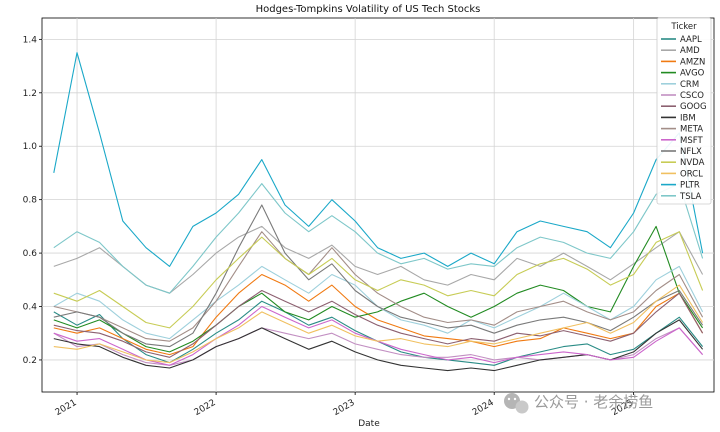 This screenshot has height=432, width=720. What do you see at coordinates (30, 147) in the screenshot?
I see `y-tick-label: 1.0` at bounding box center [30, 147].